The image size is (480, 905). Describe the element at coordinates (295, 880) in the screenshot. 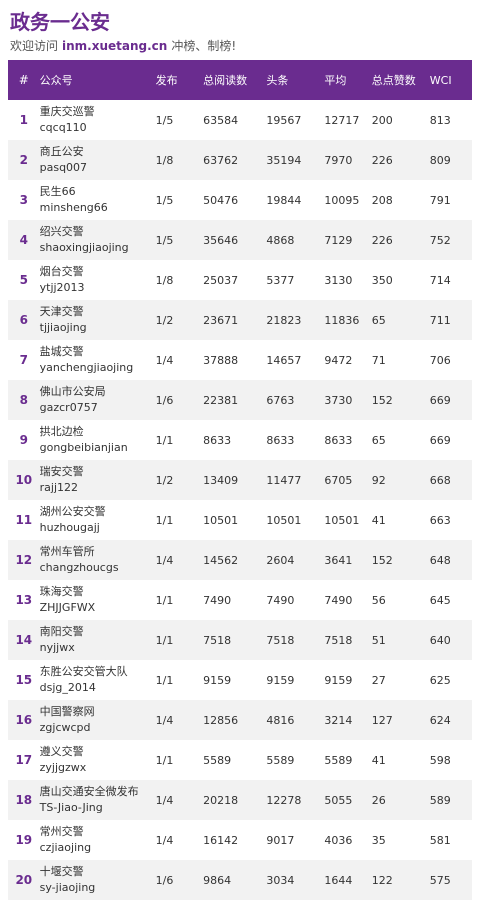

I see `cell: 3034` at that location.